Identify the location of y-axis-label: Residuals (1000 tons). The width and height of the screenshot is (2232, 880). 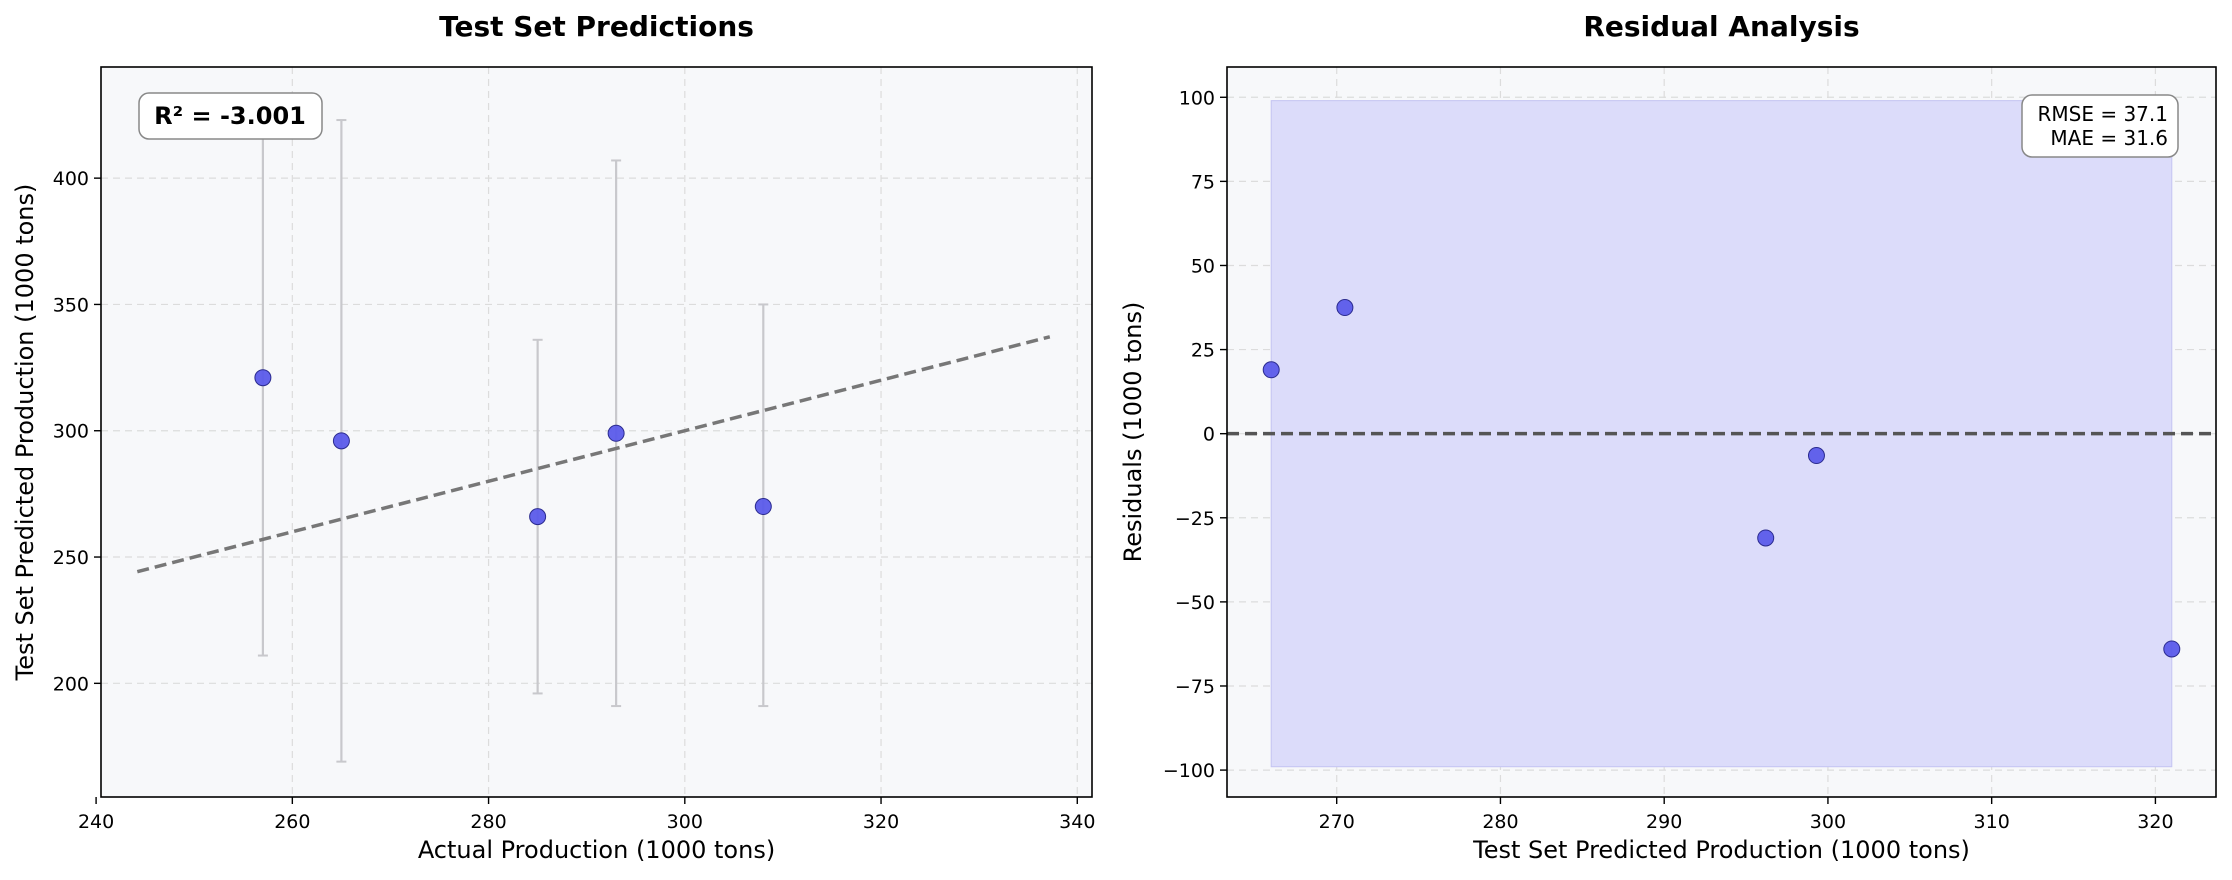
(1133, 432).